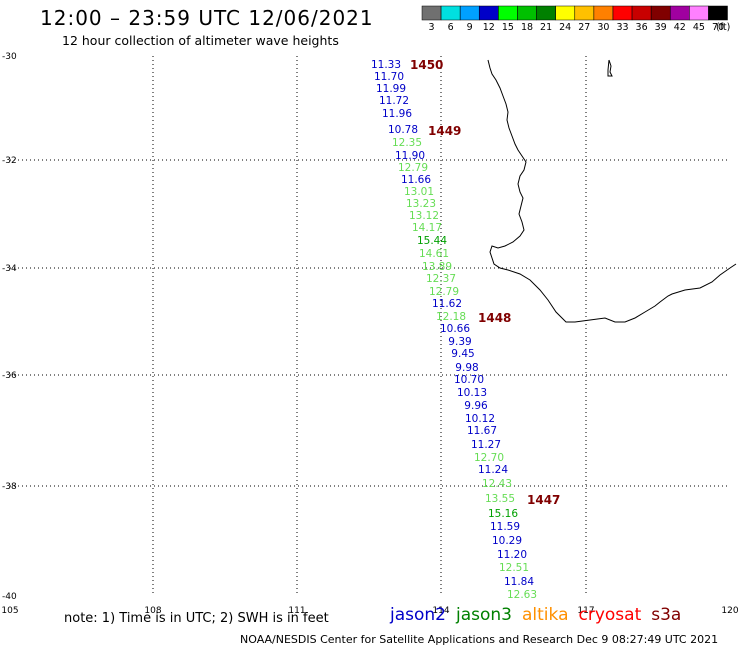  What do you see at coordinates (493, 470) in the screenshot?
I see `wave-height-reading: 11.24` at bounding box center [493, 470].